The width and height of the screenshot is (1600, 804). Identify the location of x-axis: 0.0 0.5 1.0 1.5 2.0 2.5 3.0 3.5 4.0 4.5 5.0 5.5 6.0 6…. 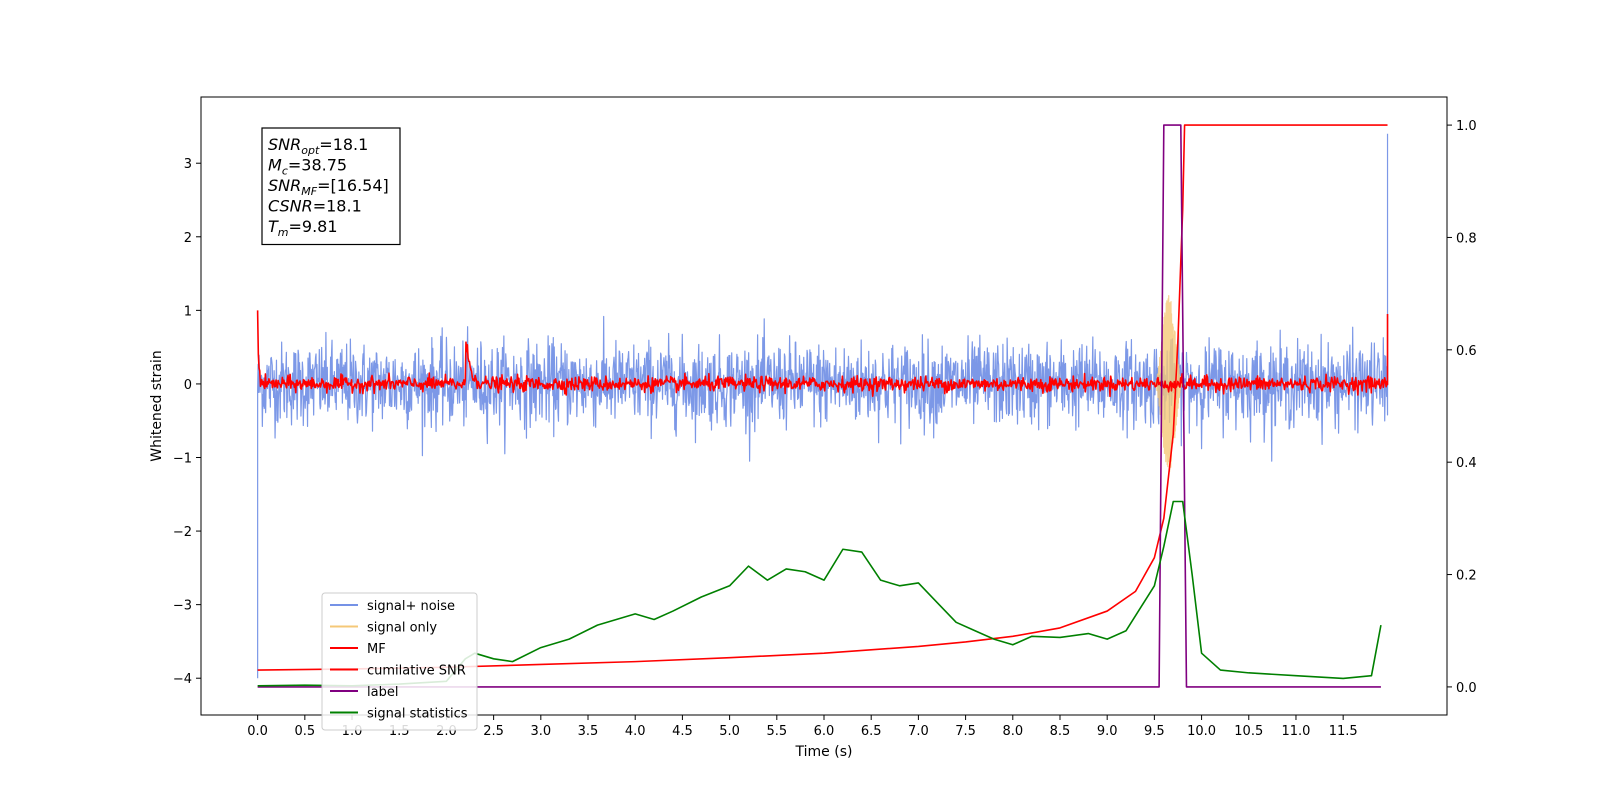
(802, 727).